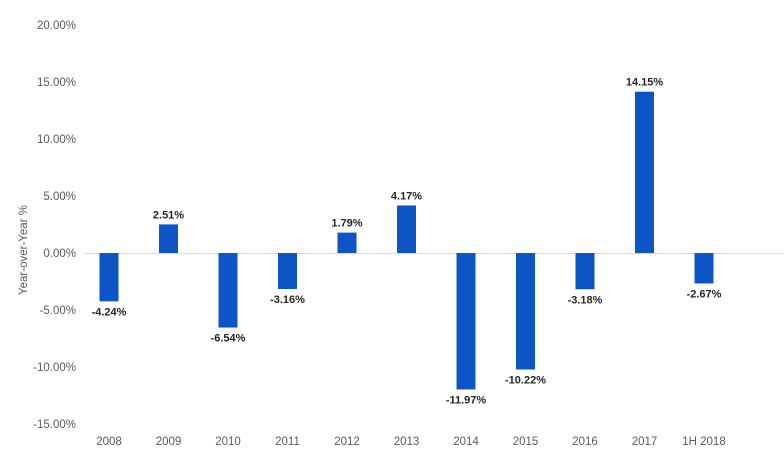 Image resolution: width=784 pixels, height=466 pixels. Describe the element at coordinates (228, 290) in the screenshot. I see `bar-2010` at that location.